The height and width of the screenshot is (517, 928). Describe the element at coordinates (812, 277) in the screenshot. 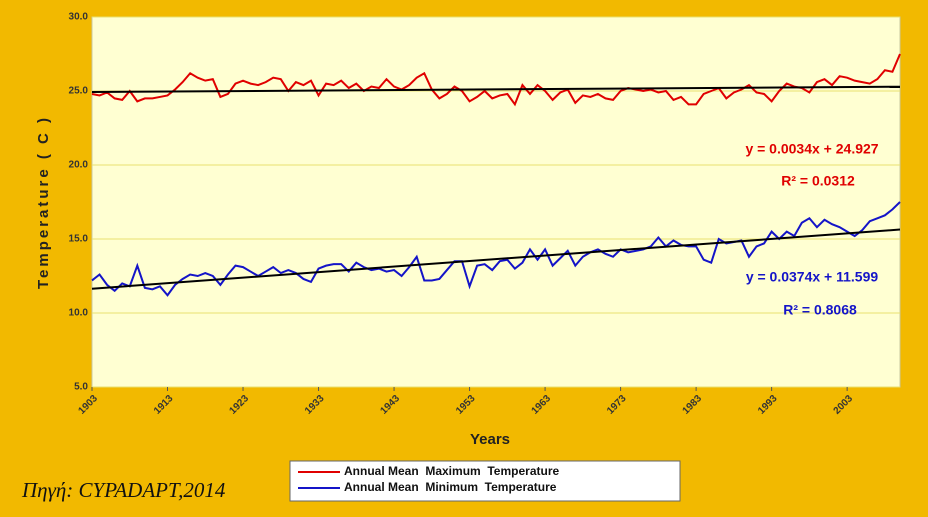

I see `trend-equation: y = 0.0374x + 11.599` at that location.